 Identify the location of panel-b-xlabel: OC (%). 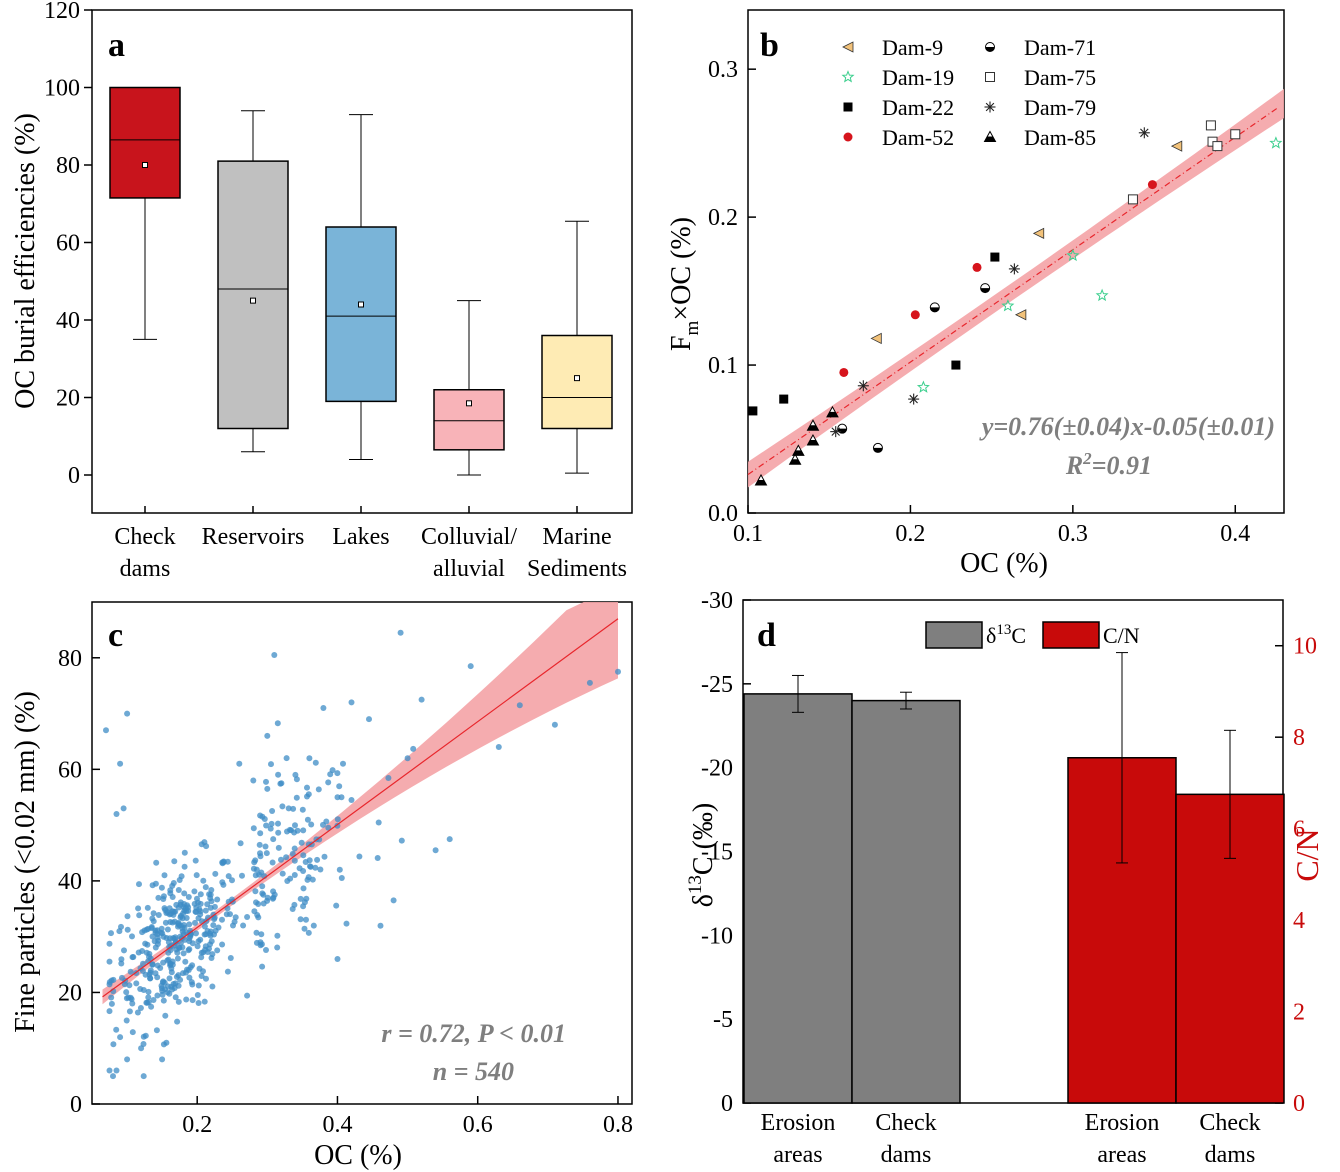
(1004, 563).